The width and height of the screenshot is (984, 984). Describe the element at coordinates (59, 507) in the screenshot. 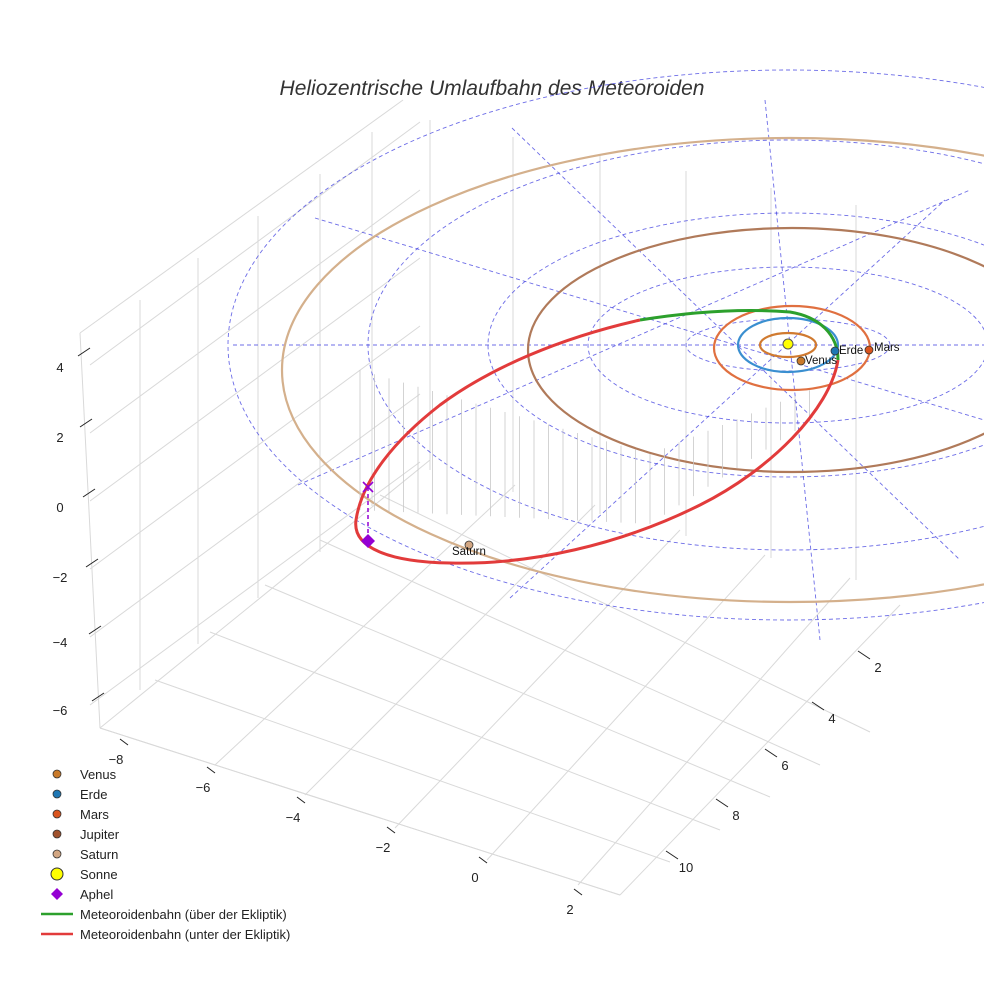

I see `z-tick-label: 0` at that location.